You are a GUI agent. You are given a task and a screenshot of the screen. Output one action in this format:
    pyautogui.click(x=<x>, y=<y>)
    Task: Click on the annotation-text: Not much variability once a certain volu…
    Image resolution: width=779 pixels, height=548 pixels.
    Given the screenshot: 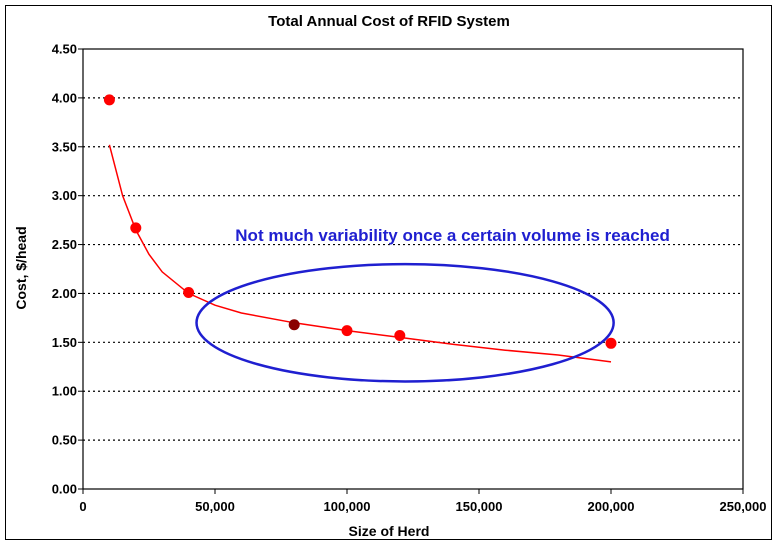 What is the action you would take?
    pyautogui.click(x=452, y=235)
    